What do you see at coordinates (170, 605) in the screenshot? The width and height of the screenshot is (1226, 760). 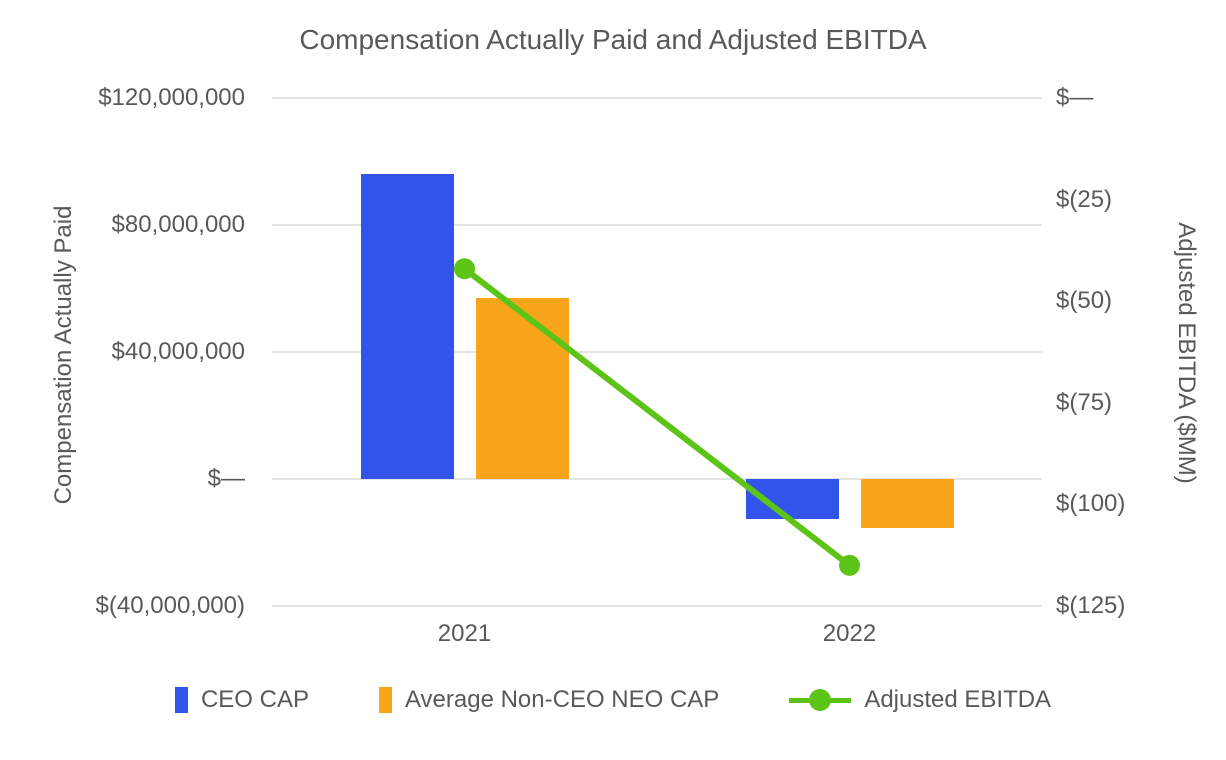 I see `left-axis-tick-label: $(40,000,000)` at bounding box center [170, 605].